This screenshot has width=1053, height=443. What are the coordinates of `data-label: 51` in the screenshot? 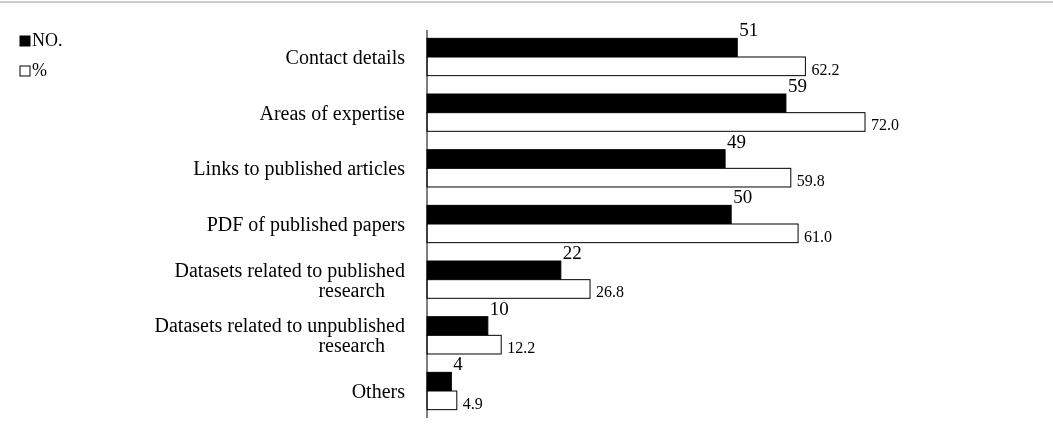 It's located at (749, 30).